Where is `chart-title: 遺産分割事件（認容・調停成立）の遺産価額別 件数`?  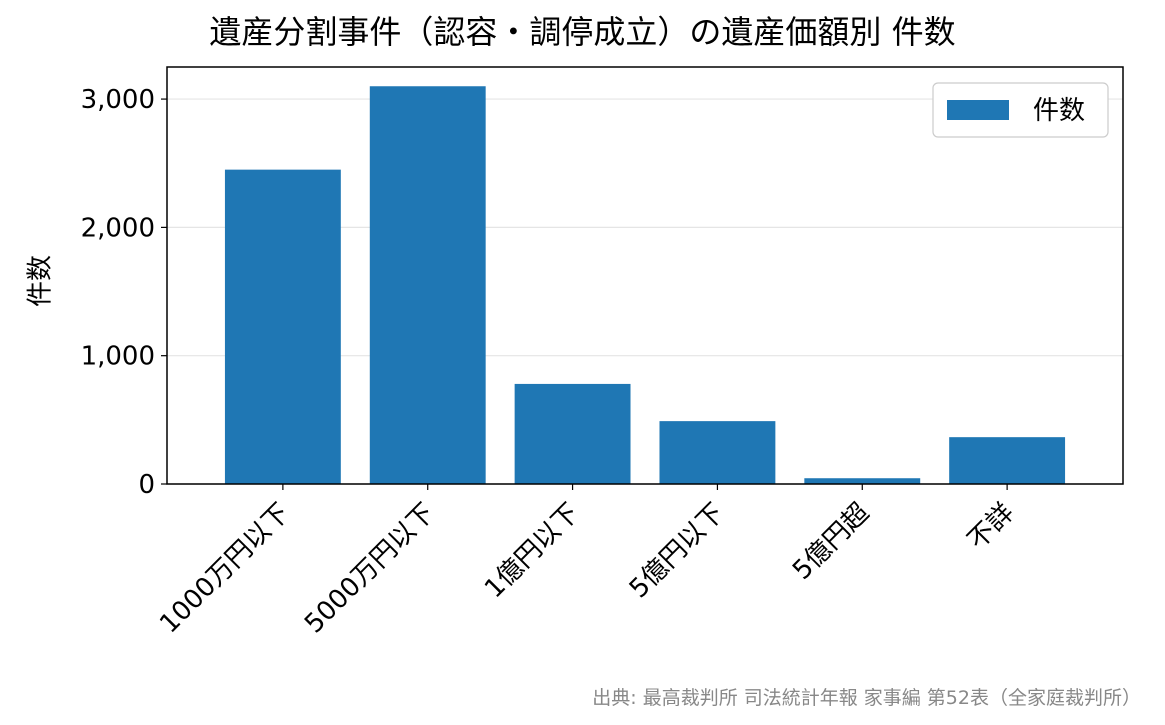
chart-title: 遺産分割事件（認容・調停成立）の遺産価額別 件数 is located at coordinates (582, 32).